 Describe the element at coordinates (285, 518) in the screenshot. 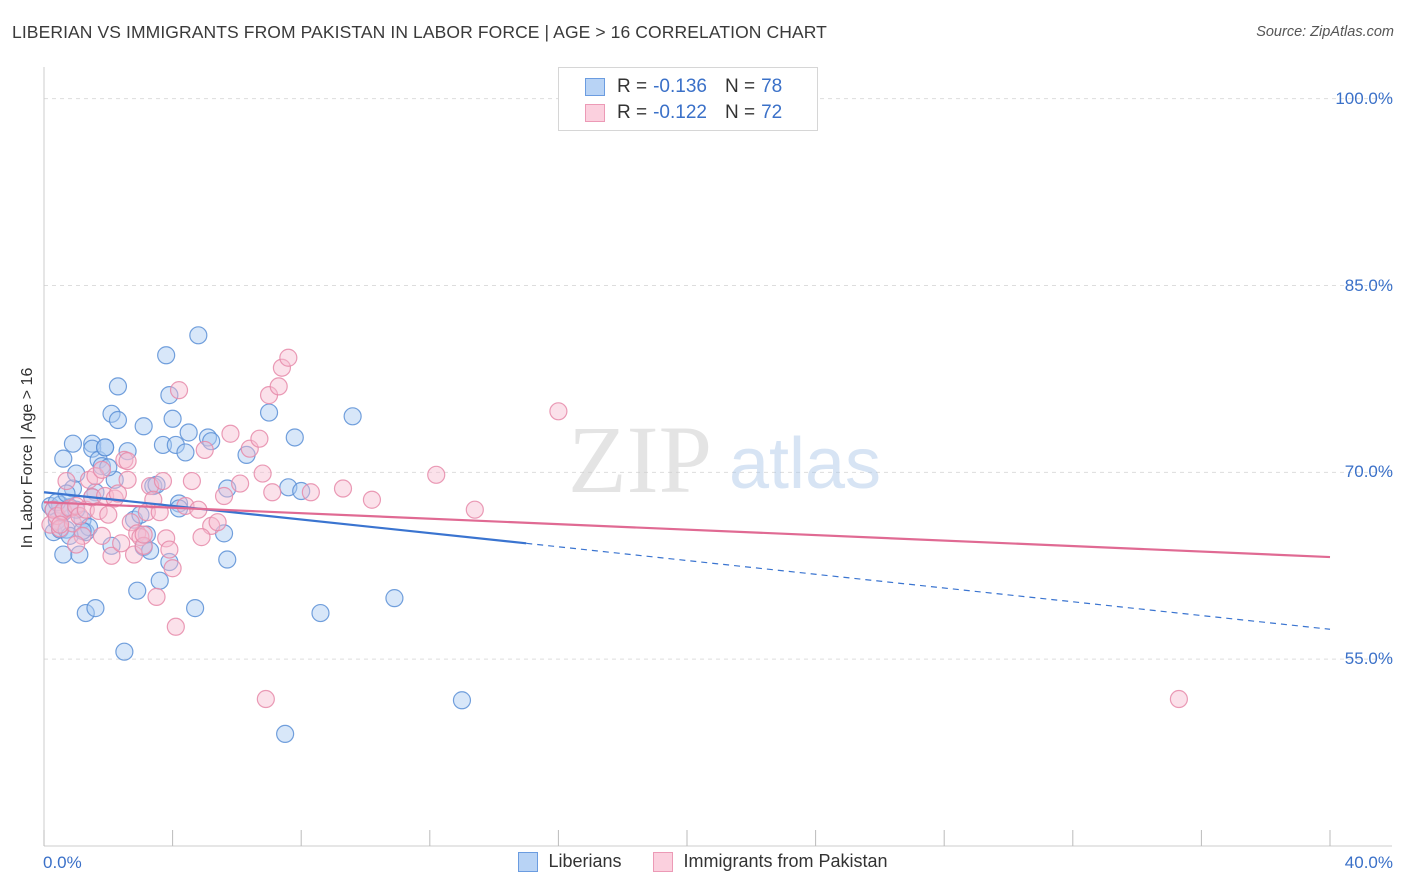

I see `trend-line-liberians` at that location.